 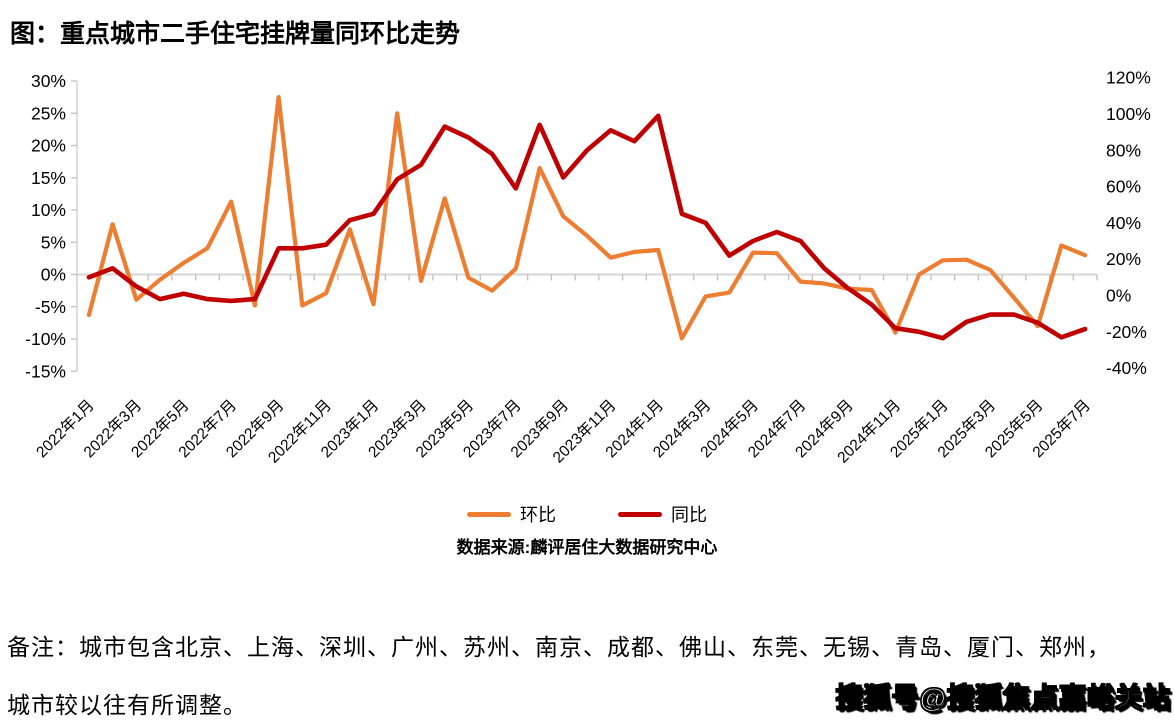 What do you see at coordinates (48, 178) in the screenshot?
I see `svg-text: 15%` at bounding box center [48, 178].